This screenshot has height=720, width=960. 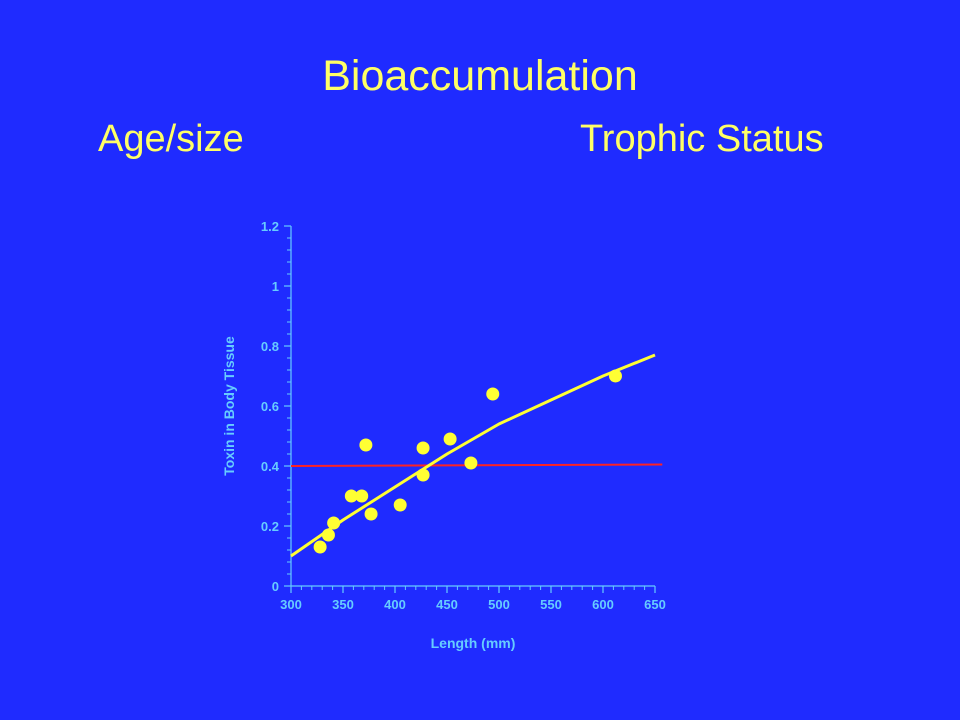 What do you see at coordinates (291, 604) in the screenshot?
I see `x-tick-label: 300` at bounding box center [291, 604].